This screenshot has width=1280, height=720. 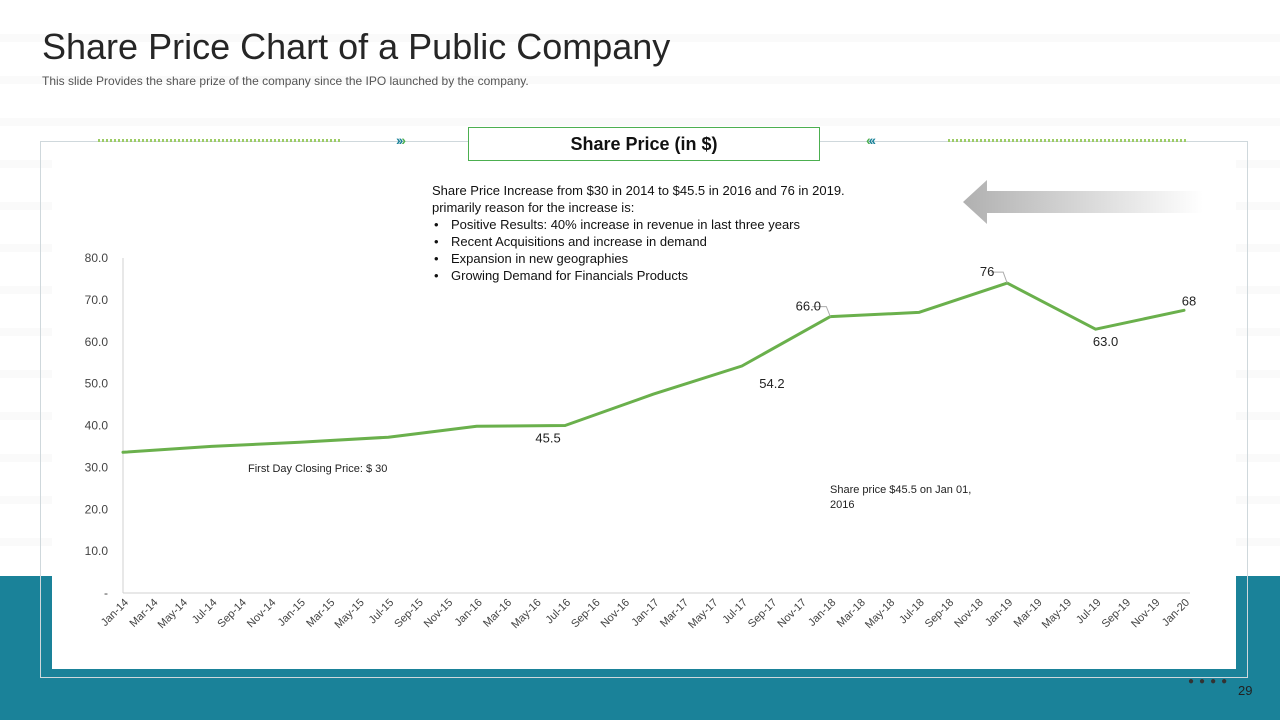 What do you see at coordinates (1176, 613) in the screenshot?
I see `x-tick-label: Jan-20` at bounding box center [1176, 613].